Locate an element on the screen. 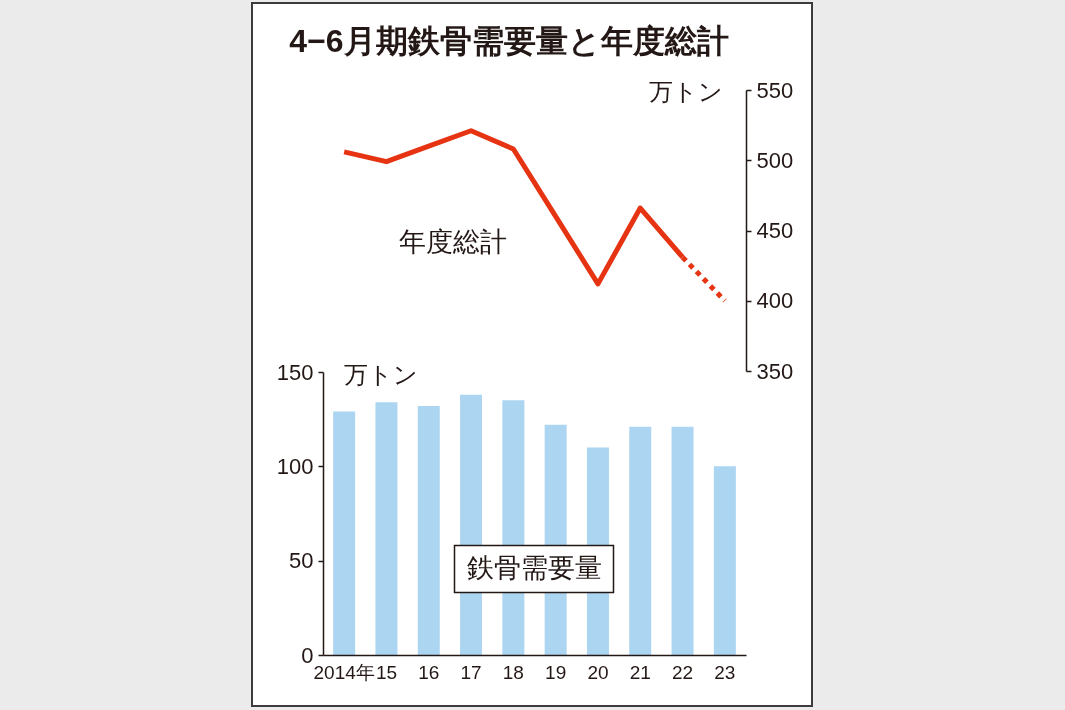 The height and width of the screenshot is (710, 1065). x-tick-label: 22 is located at coordinates (682, 672).